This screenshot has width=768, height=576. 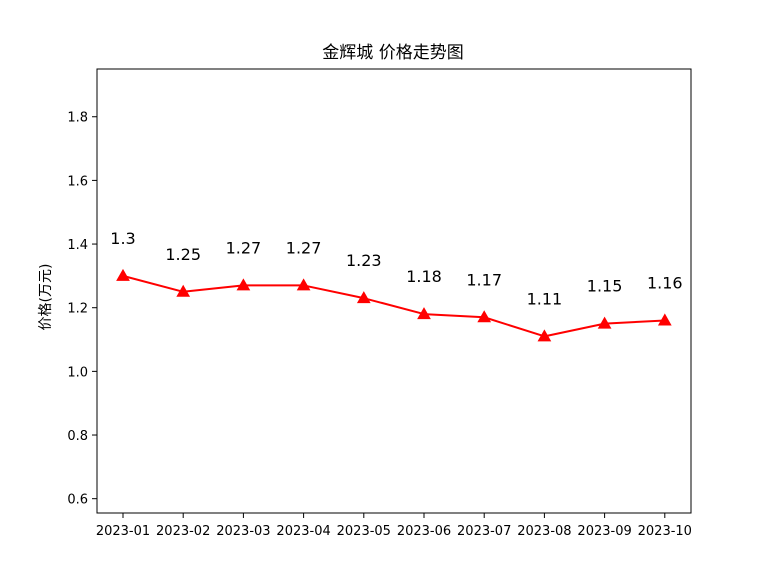 What do you see at coordinates (77, 181) in the screenshot?
I see `y-tick-label: 1.6` at bounding box center [77, 181].